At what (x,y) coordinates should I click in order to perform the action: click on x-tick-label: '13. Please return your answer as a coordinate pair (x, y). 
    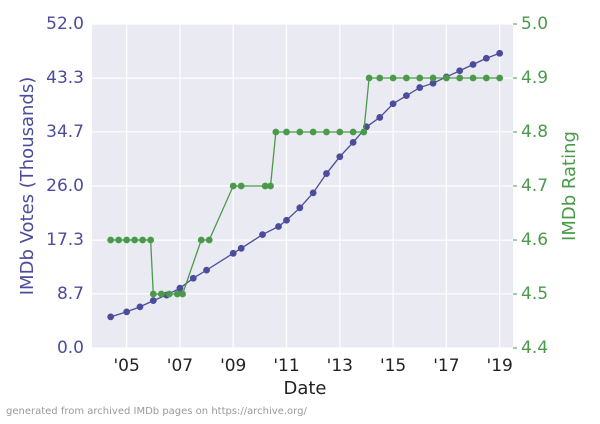
    Looking at the image, I should click on (340, 366).